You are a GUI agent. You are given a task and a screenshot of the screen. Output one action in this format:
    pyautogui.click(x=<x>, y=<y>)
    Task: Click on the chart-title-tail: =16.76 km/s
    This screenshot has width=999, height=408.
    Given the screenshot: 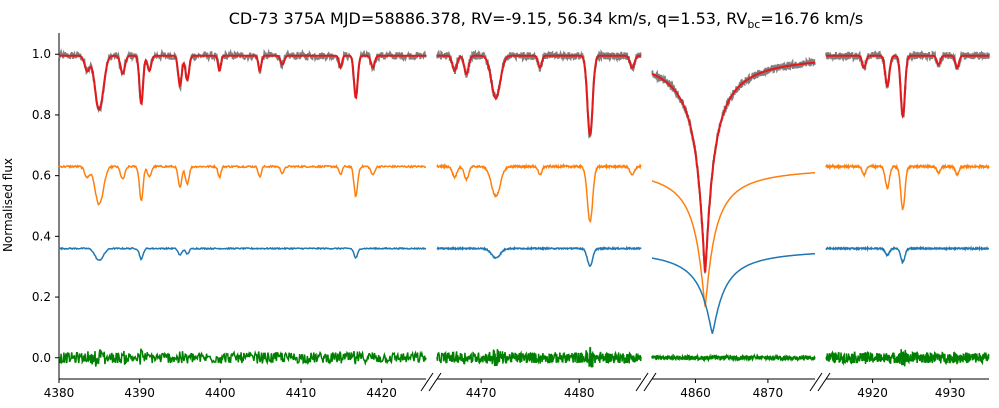 What is the action you would take?
    pyautogui.click(x=811, y=18)
    